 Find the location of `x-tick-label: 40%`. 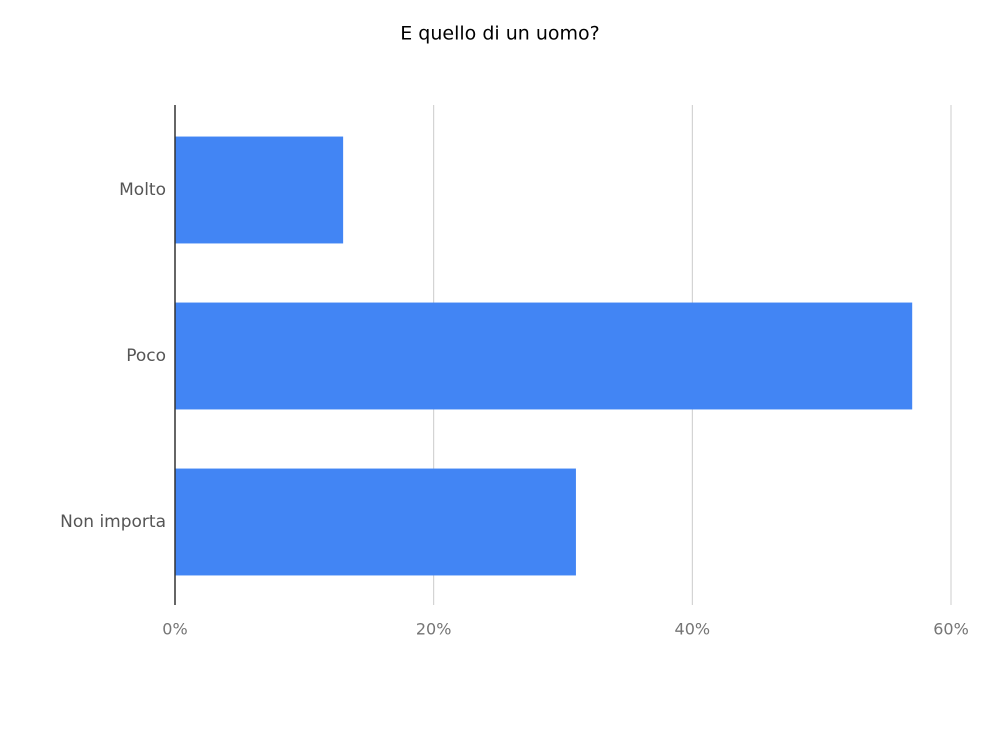

x-tick-label: 40% is located at coordinates (693, 629).